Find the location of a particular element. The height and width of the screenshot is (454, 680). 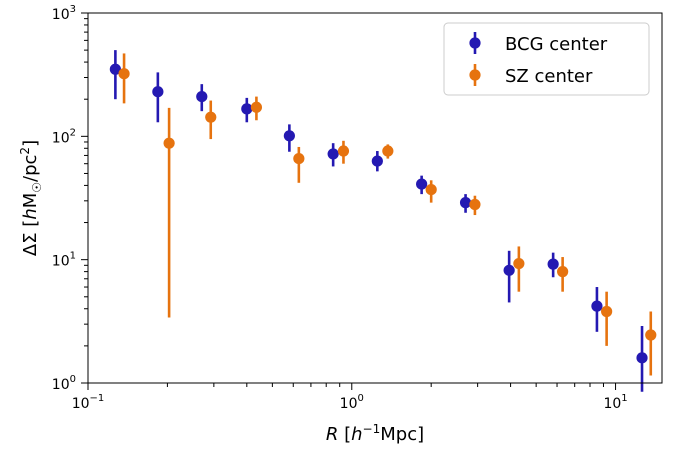

legend-box is located at coordinates (546, 59).